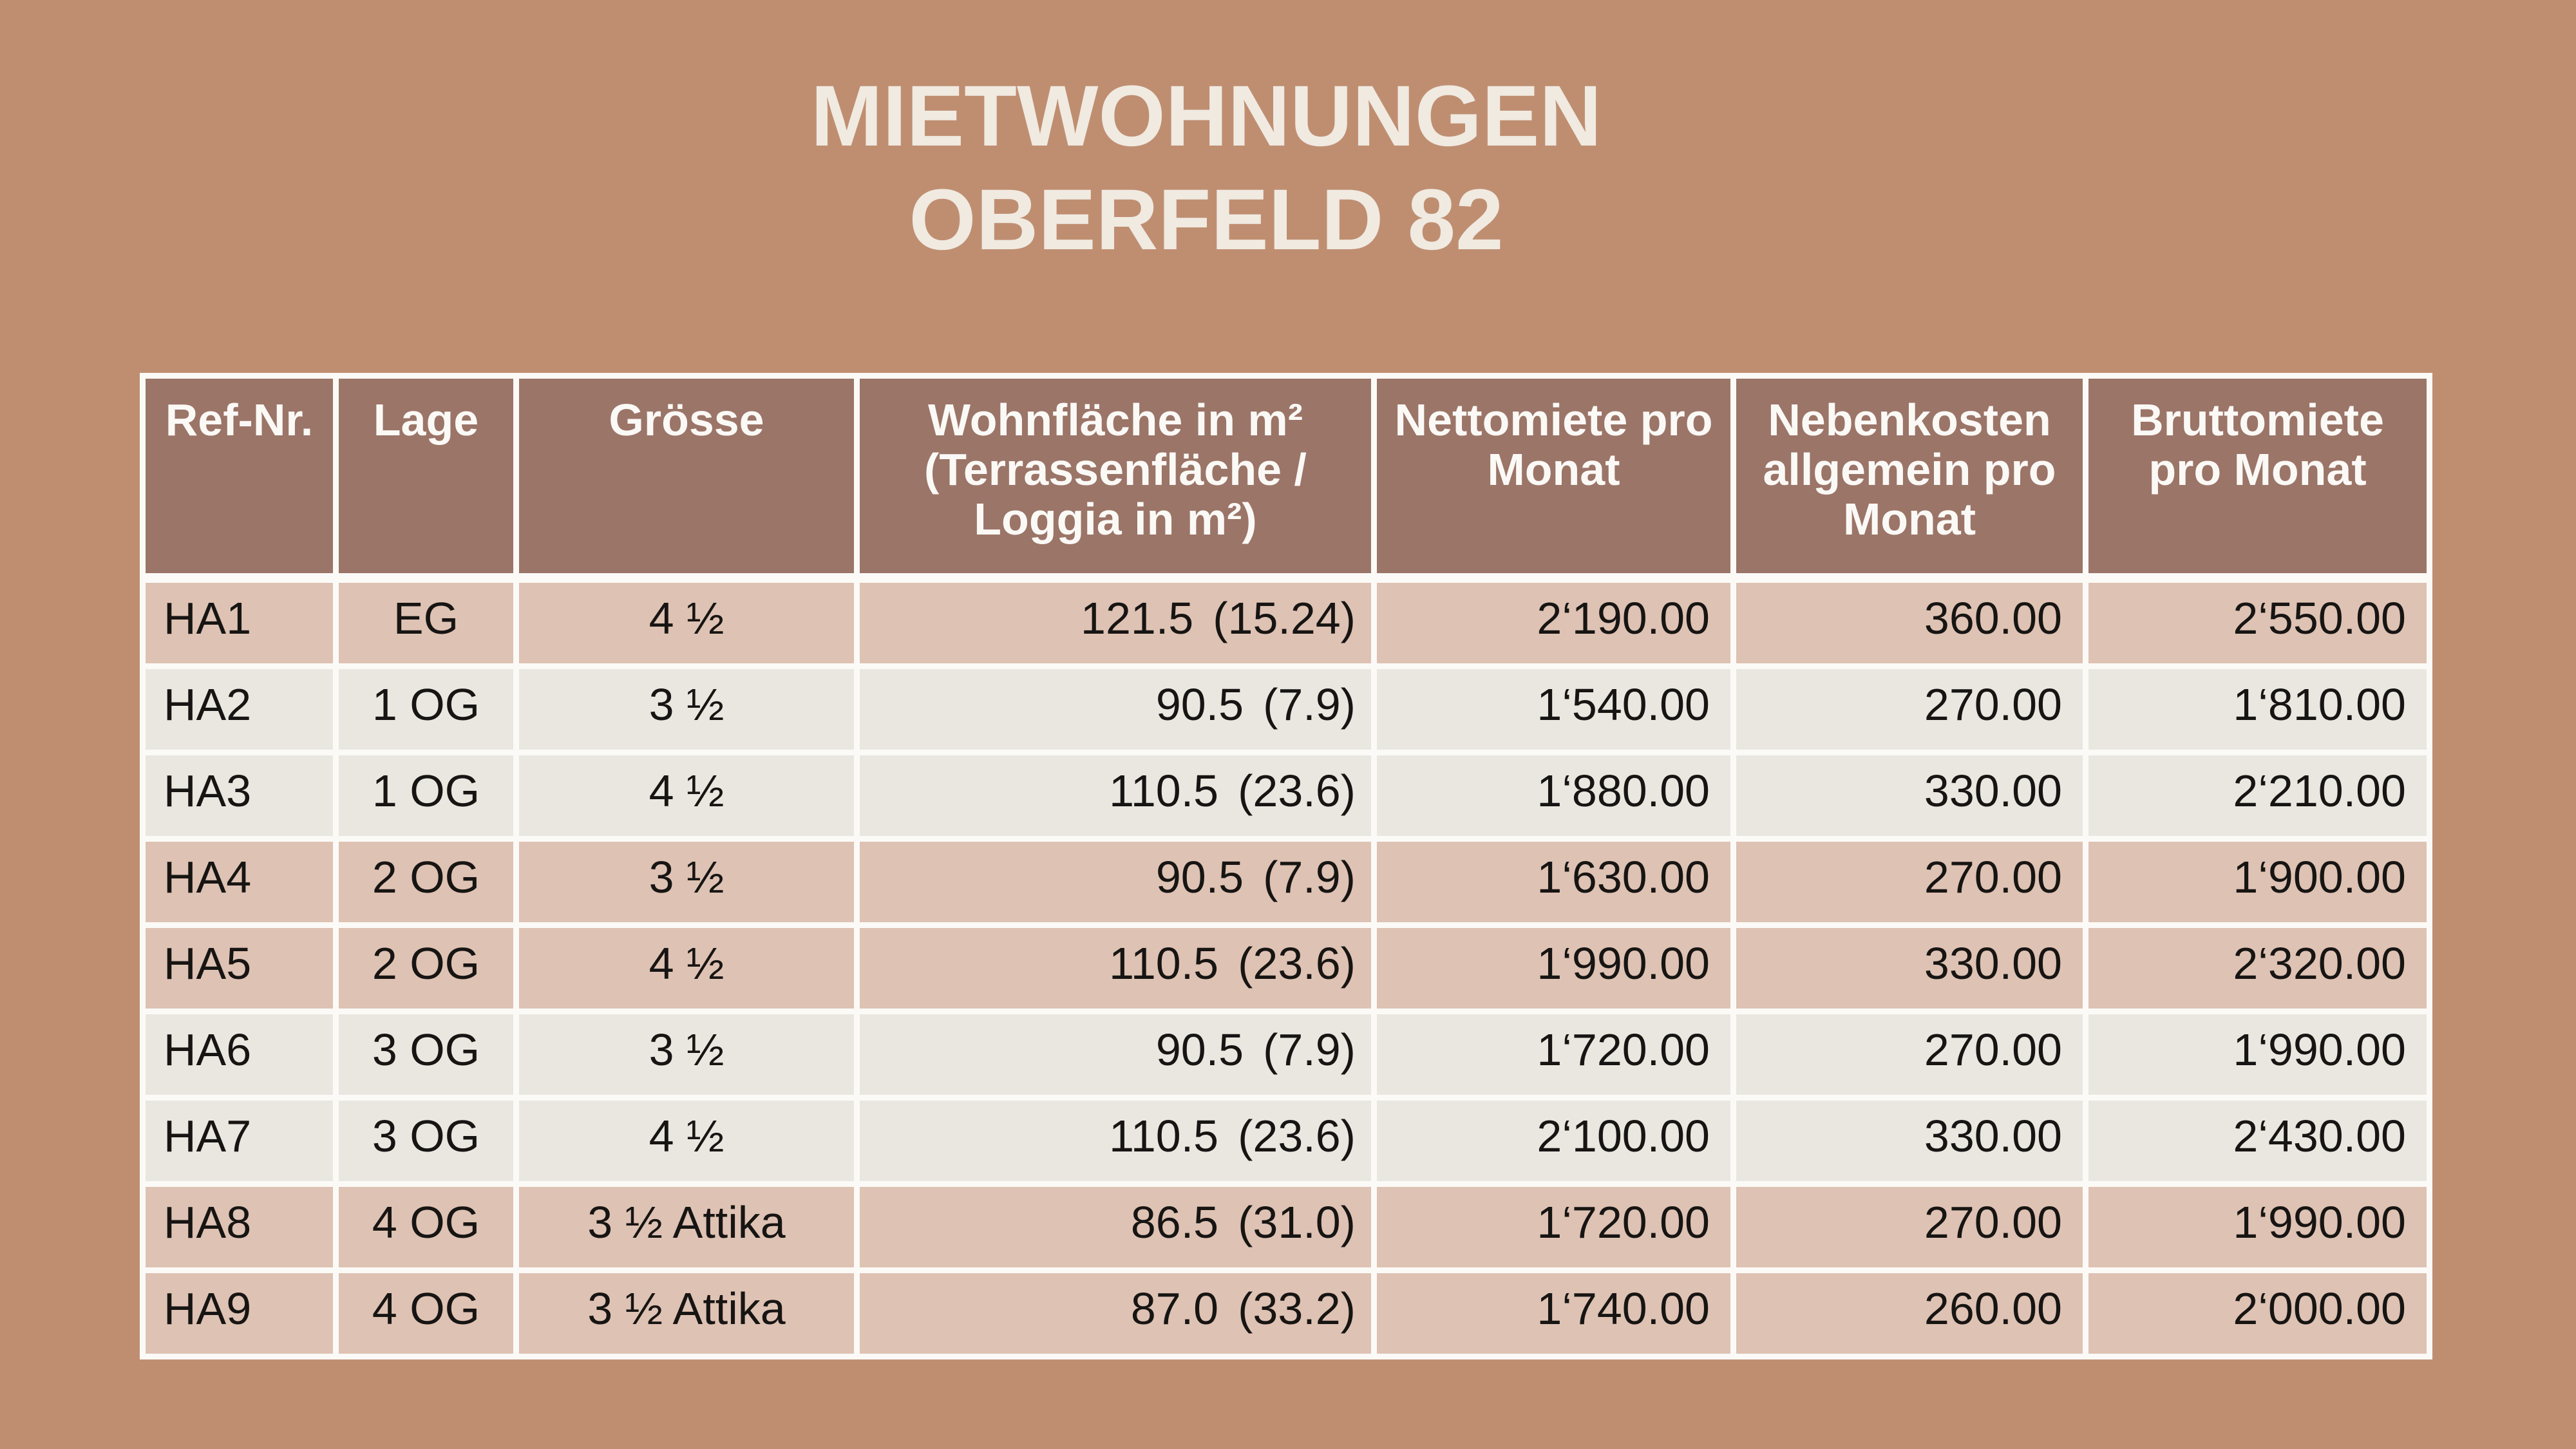  I want to click on cell-ref: HA1, so click(240, 622).